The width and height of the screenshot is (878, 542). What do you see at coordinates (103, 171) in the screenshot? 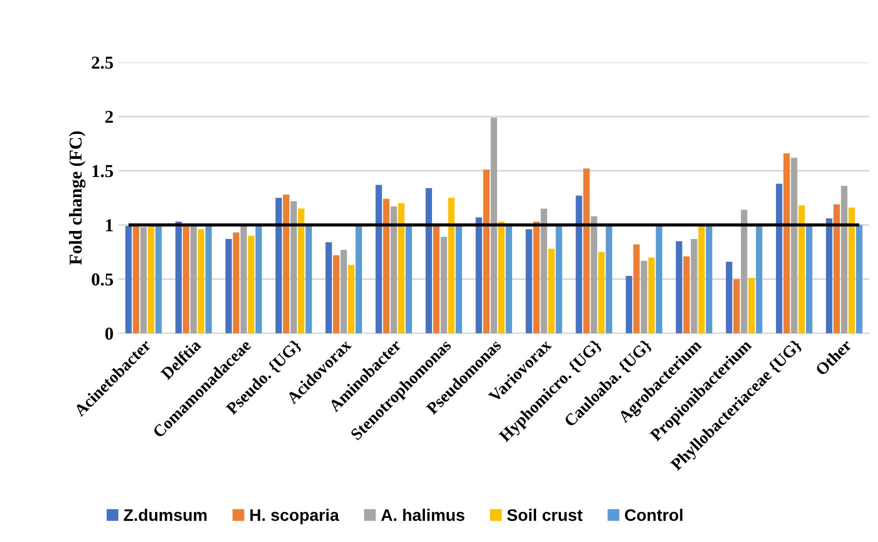
I see `y-tick-label: 1.5` at bounding box center [103, 171].